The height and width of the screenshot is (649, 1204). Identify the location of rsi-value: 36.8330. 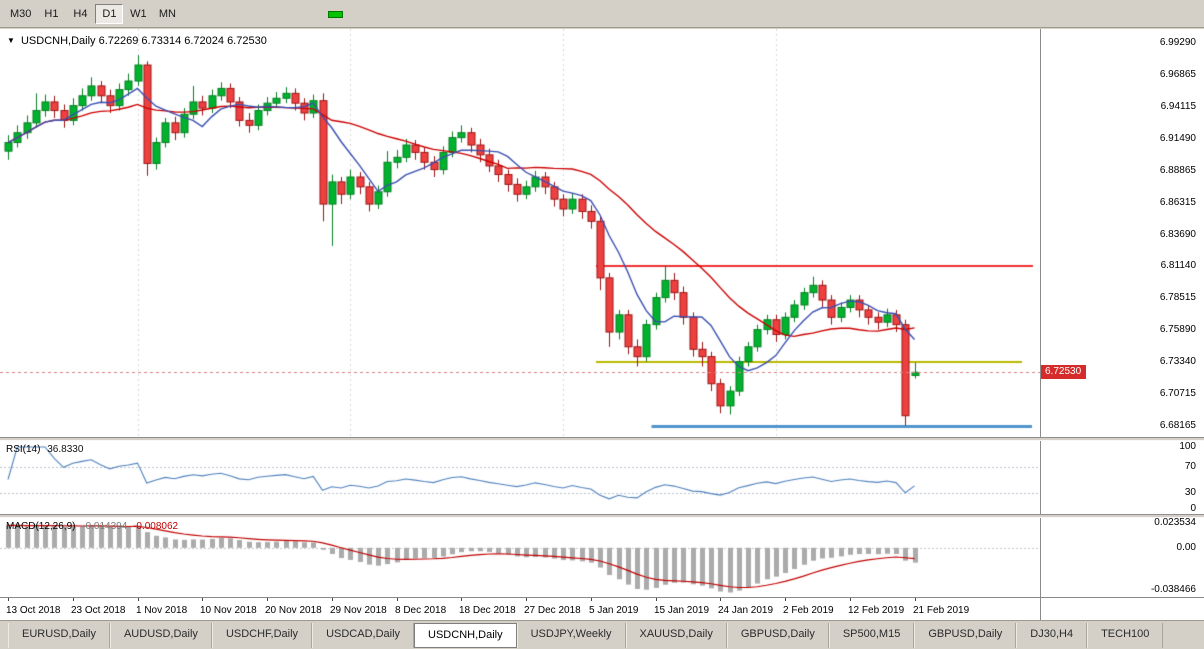
(65, 449).